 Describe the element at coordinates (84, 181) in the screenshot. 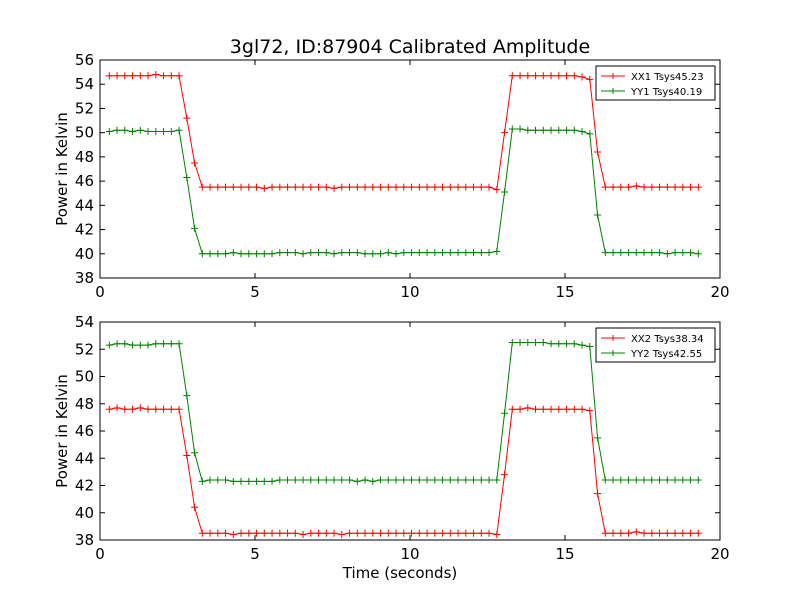

I see `p1-y-tick-label: 46` at that location.